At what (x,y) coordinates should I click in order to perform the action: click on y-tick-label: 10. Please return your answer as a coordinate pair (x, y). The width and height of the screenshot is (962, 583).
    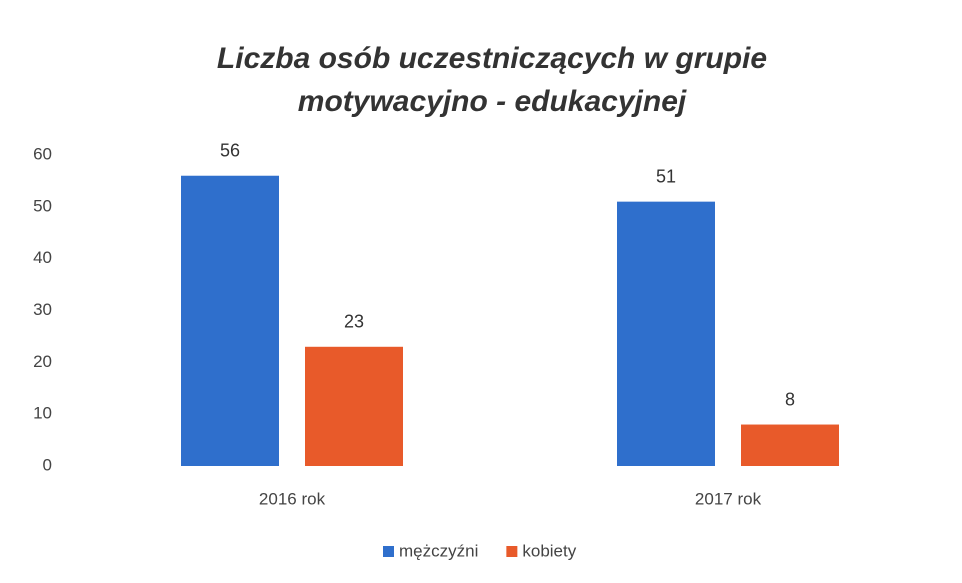
    Looking at the image, I should click on (42, 413).